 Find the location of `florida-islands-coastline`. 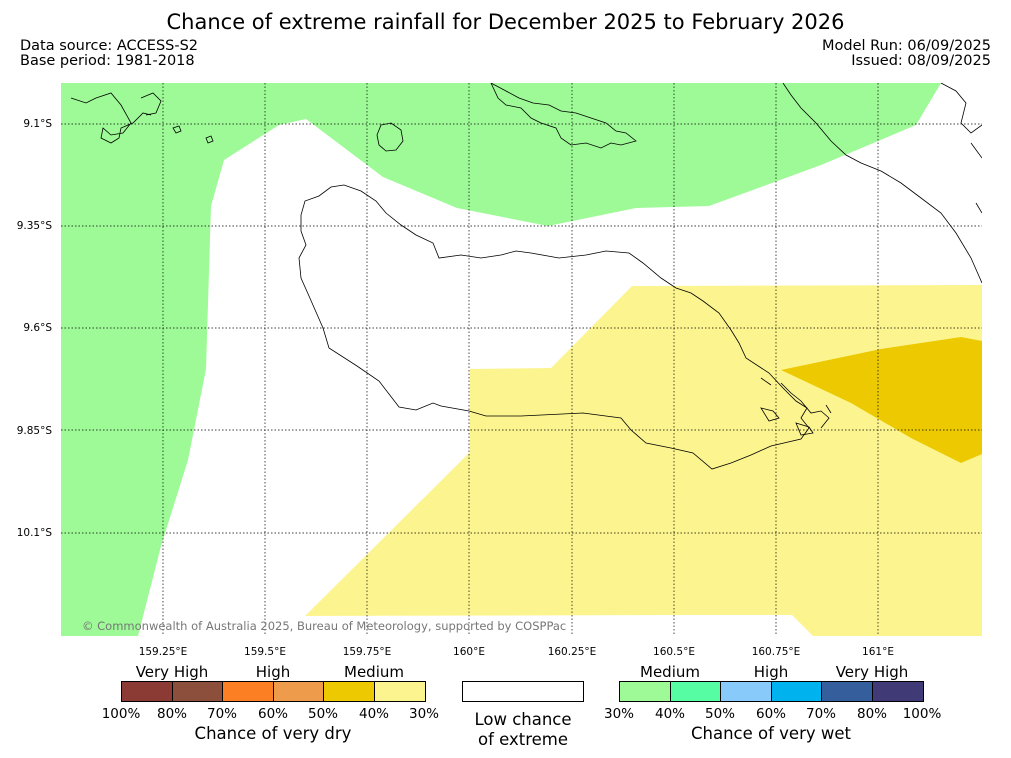

florida-islands-coastline is located at coordinates (563, 116).